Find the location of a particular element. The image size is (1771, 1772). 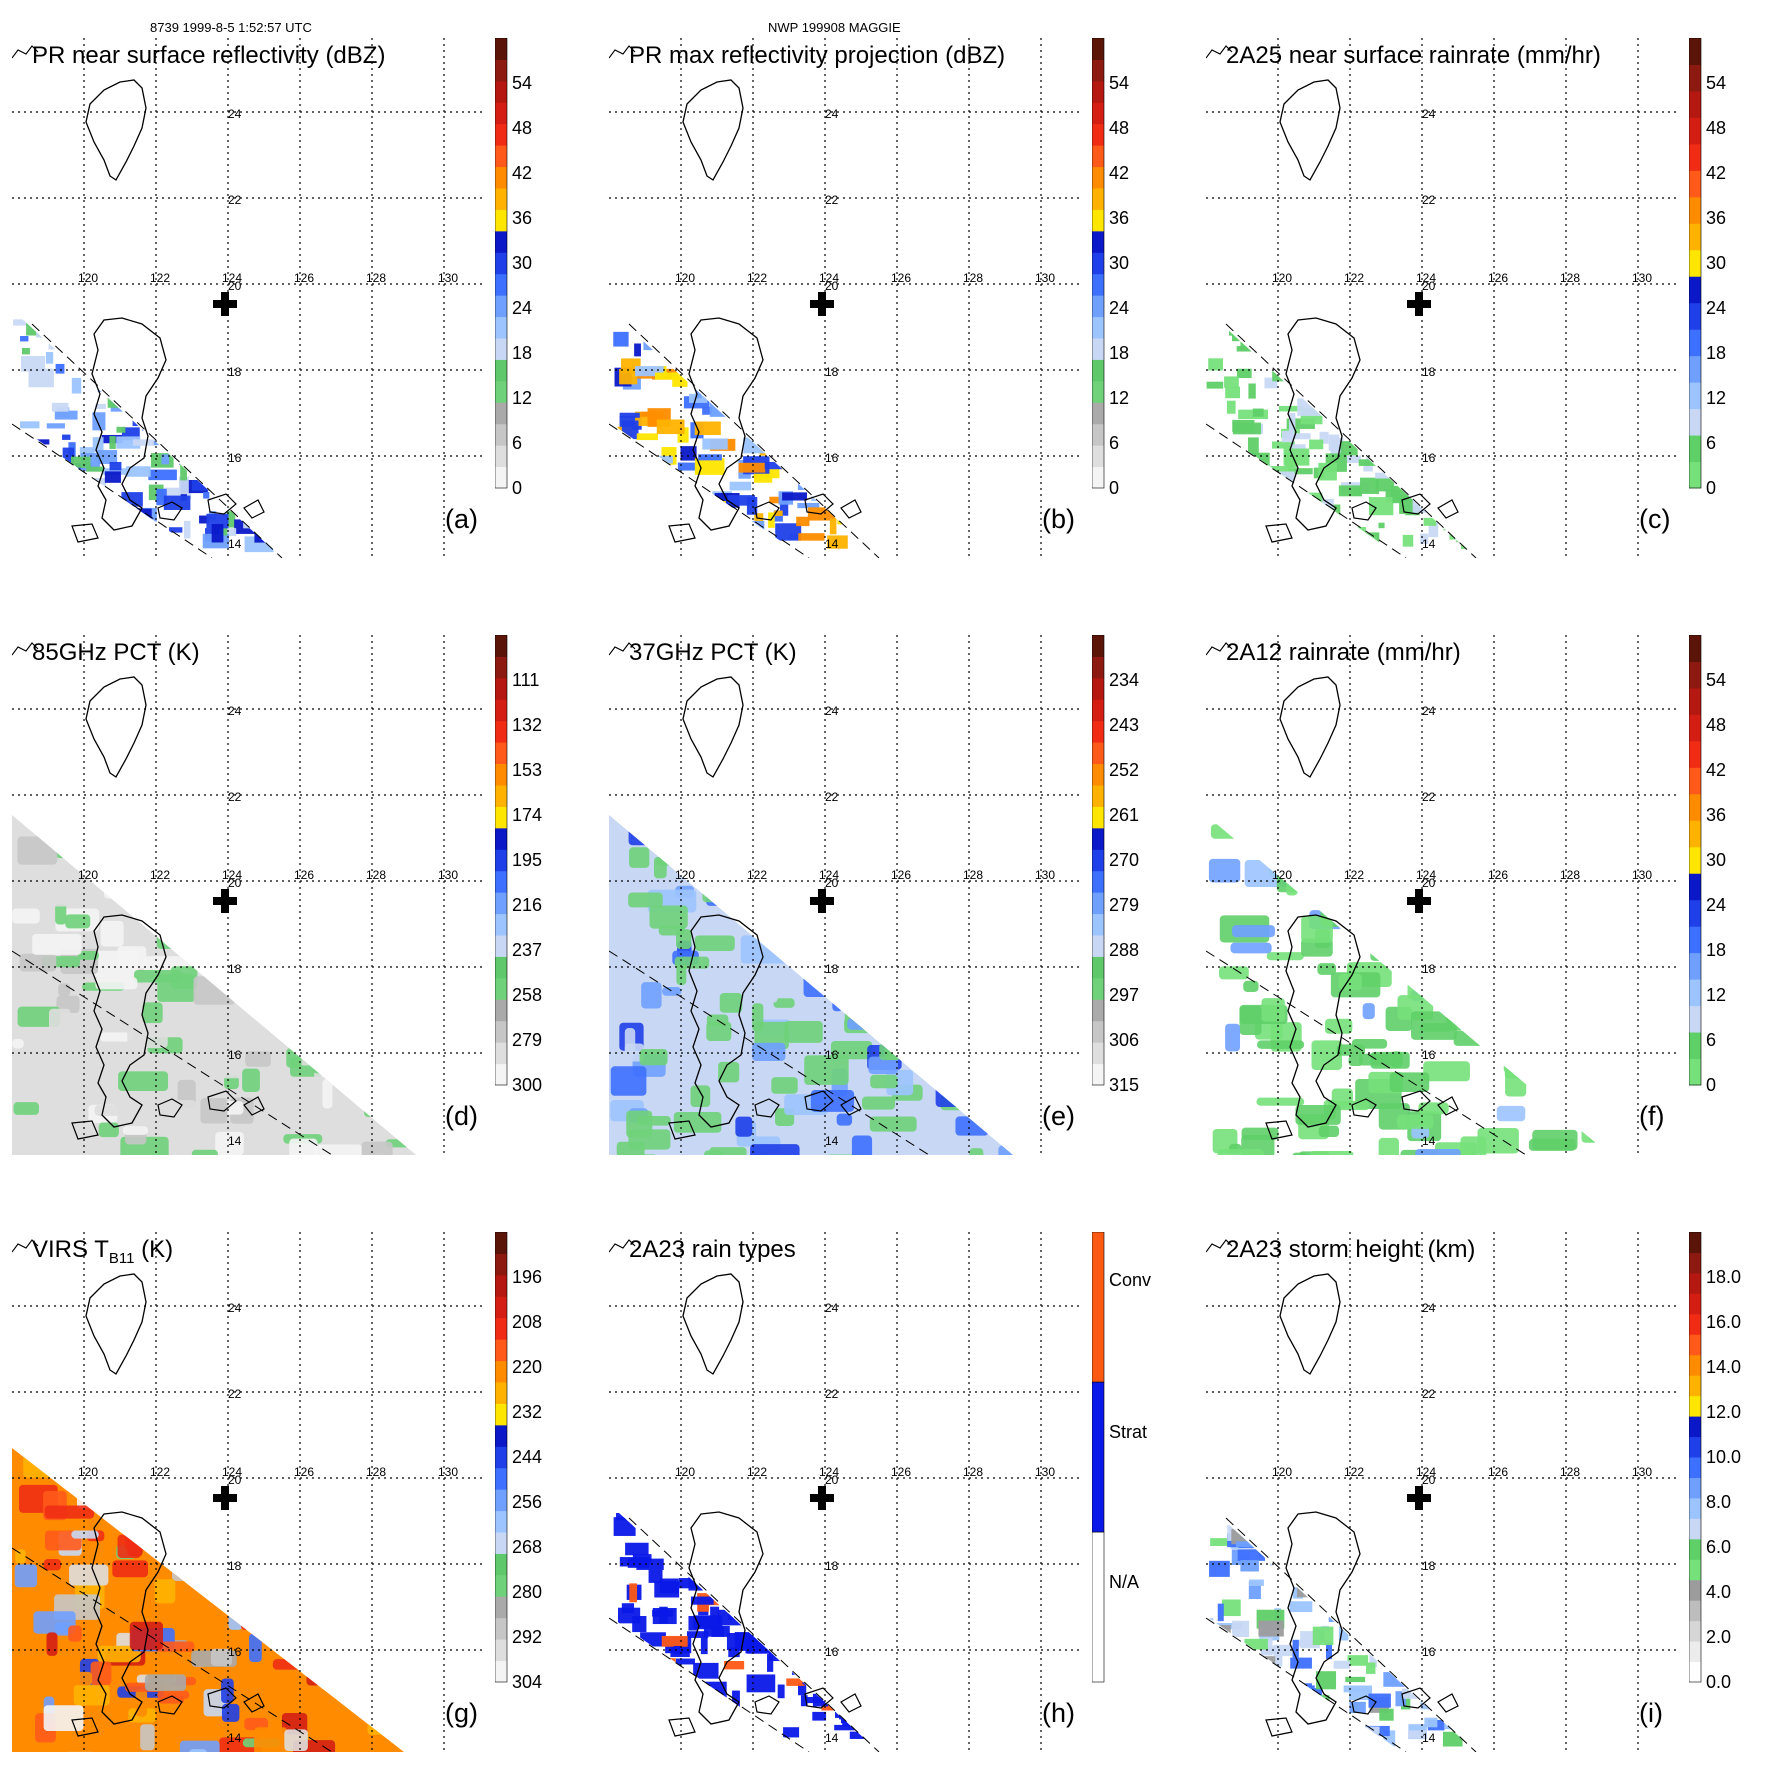

colorbar-label: 2.0 is located at coordinates (1718, 1637).